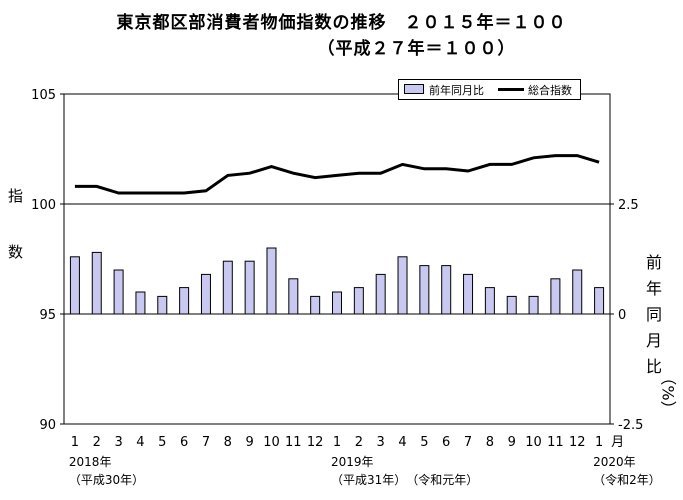 The width and height of the screenshot is (683, 500). I want to click on legend-line-label: 総合指数, so click(550, 90).